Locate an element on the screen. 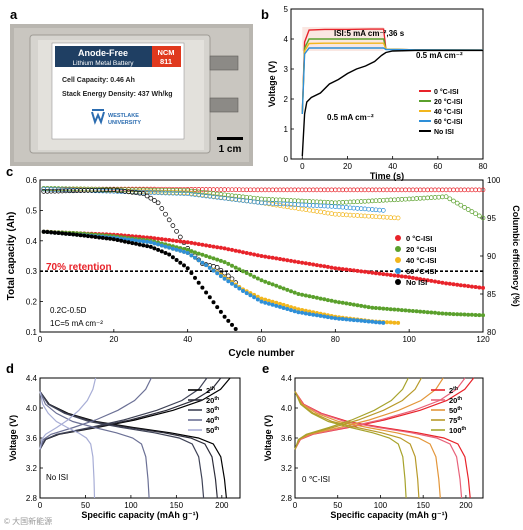  y-right-tick-label: 85 is located at coordinates (491, 294).